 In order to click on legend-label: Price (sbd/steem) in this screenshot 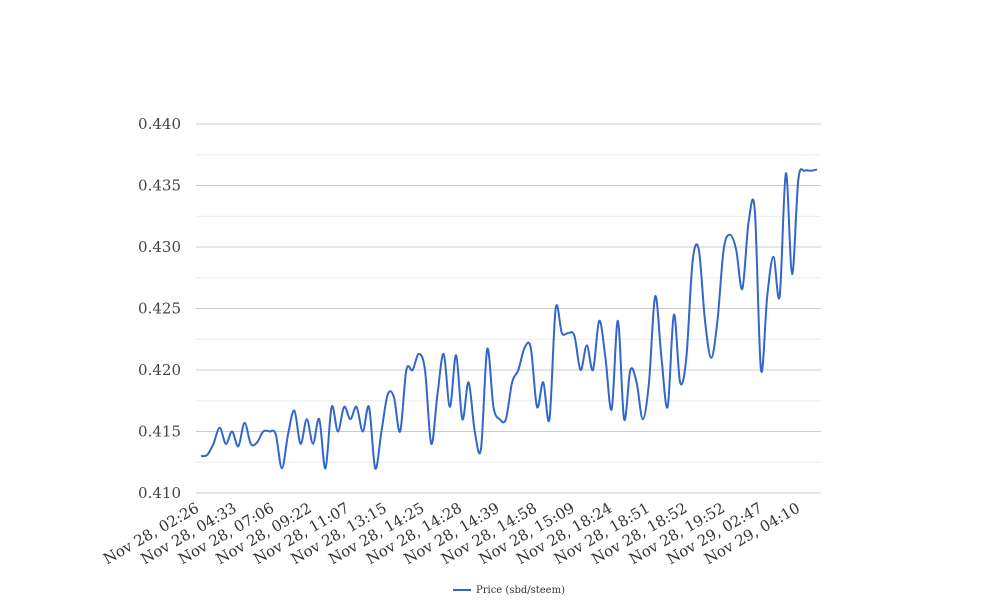, I will do `click(520, 590)`.